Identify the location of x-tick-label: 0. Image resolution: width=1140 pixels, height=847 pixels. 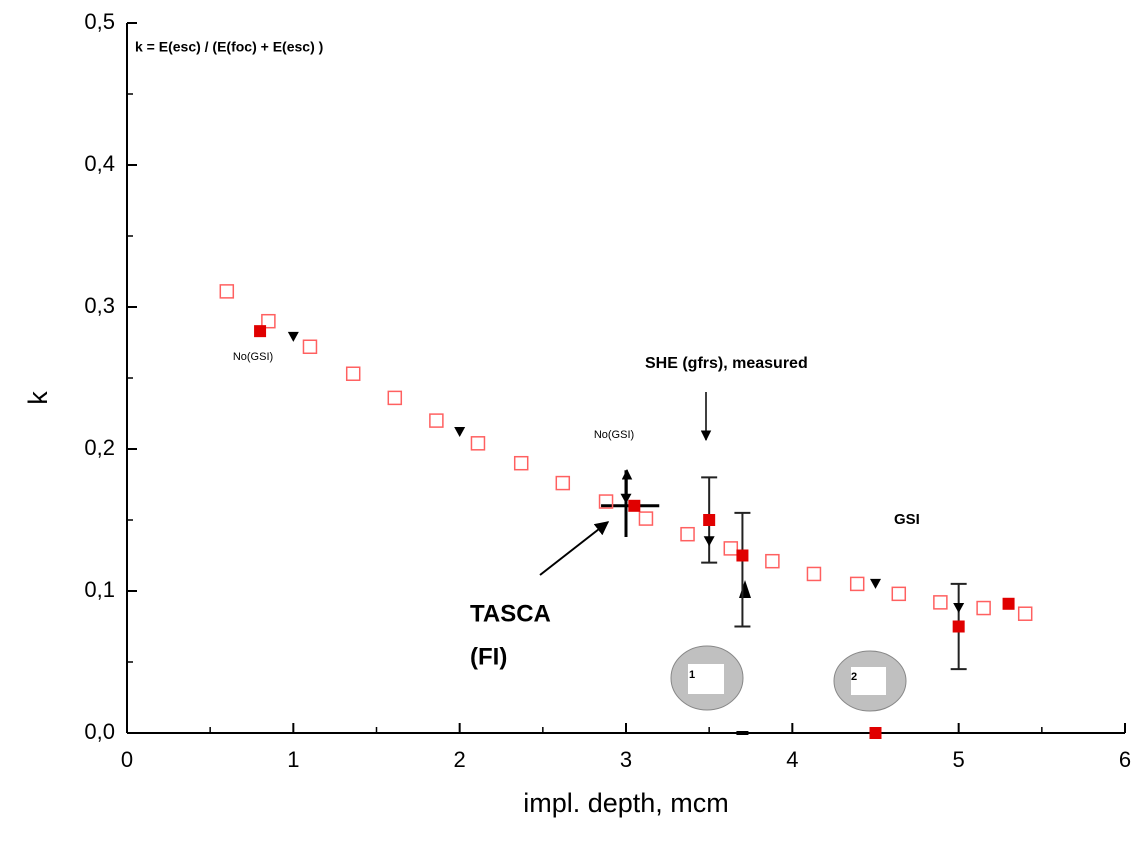
(127, 759).